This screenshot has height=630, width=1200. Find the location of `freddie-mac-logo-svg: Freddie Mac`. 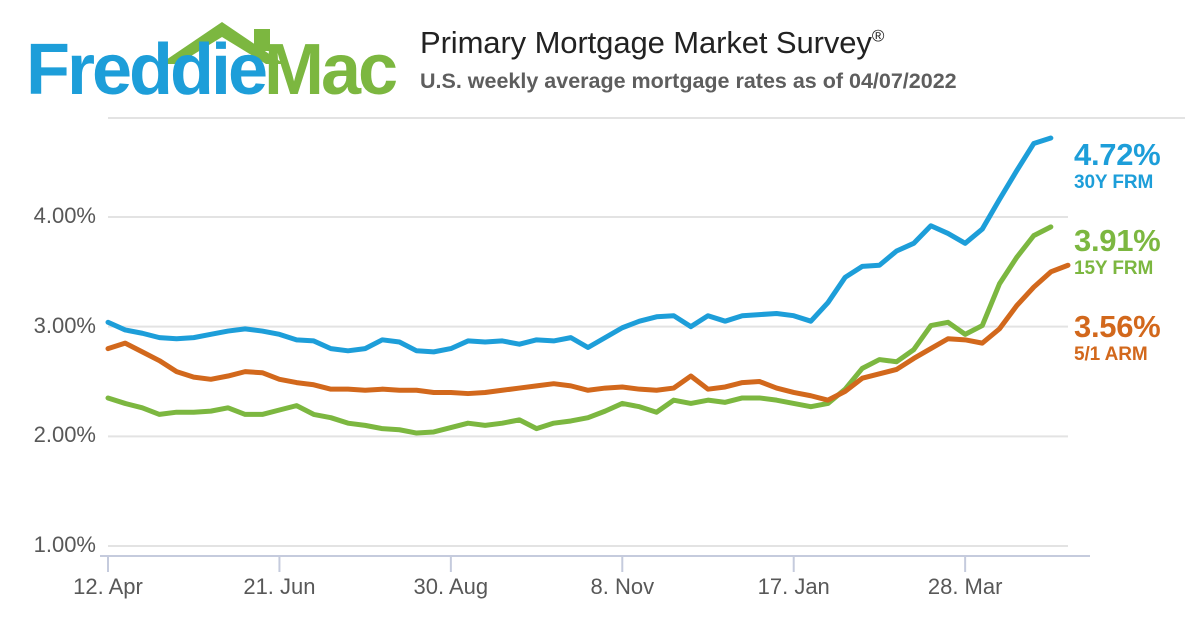

freddie-mac-logo-svg: Freddie Mac is located at coordinates (211, 64).